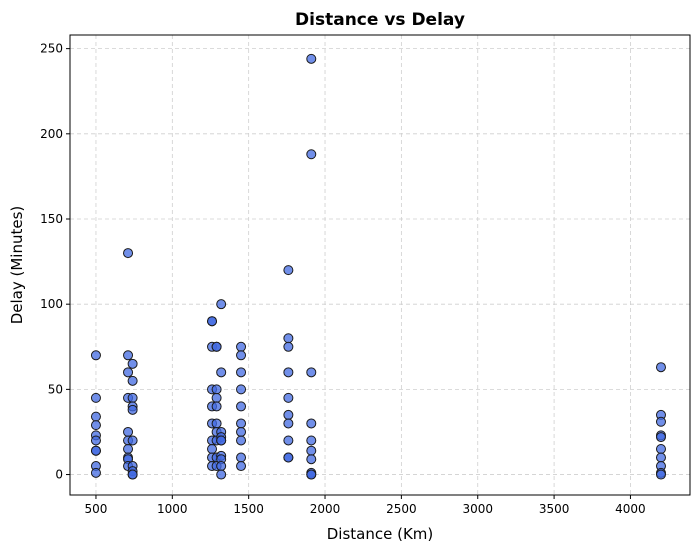 The width and height of the screenshot is (699, 552). What do you see at coordinates (172, 509) in the screenshot?
I see `x-tick-label: 1000` at bounding box center [172, 509].